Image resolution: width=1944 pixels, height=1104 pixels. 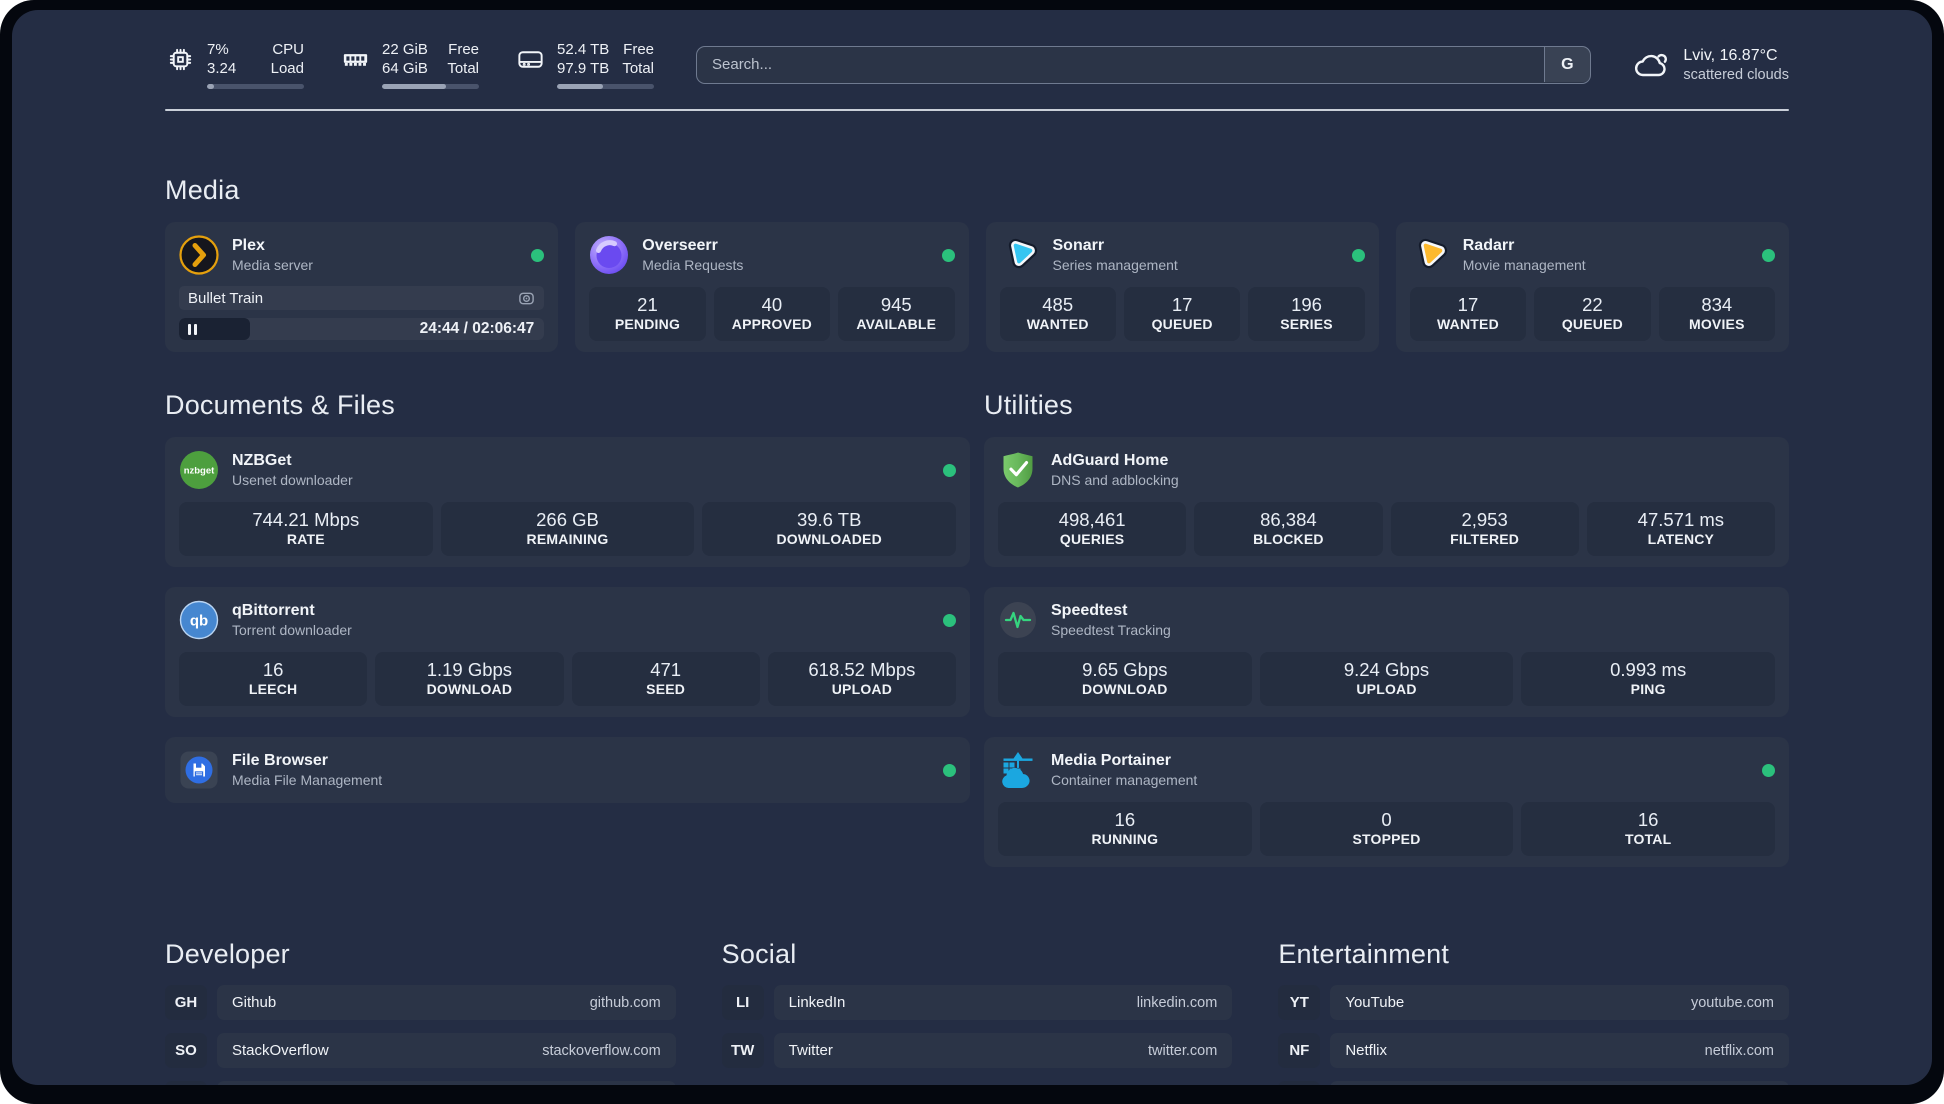 What do you see at coordinates (1115, 255) in the screenshot?
I see `app-titles: Sonarr Series management` at bounding box center [1115, 255].